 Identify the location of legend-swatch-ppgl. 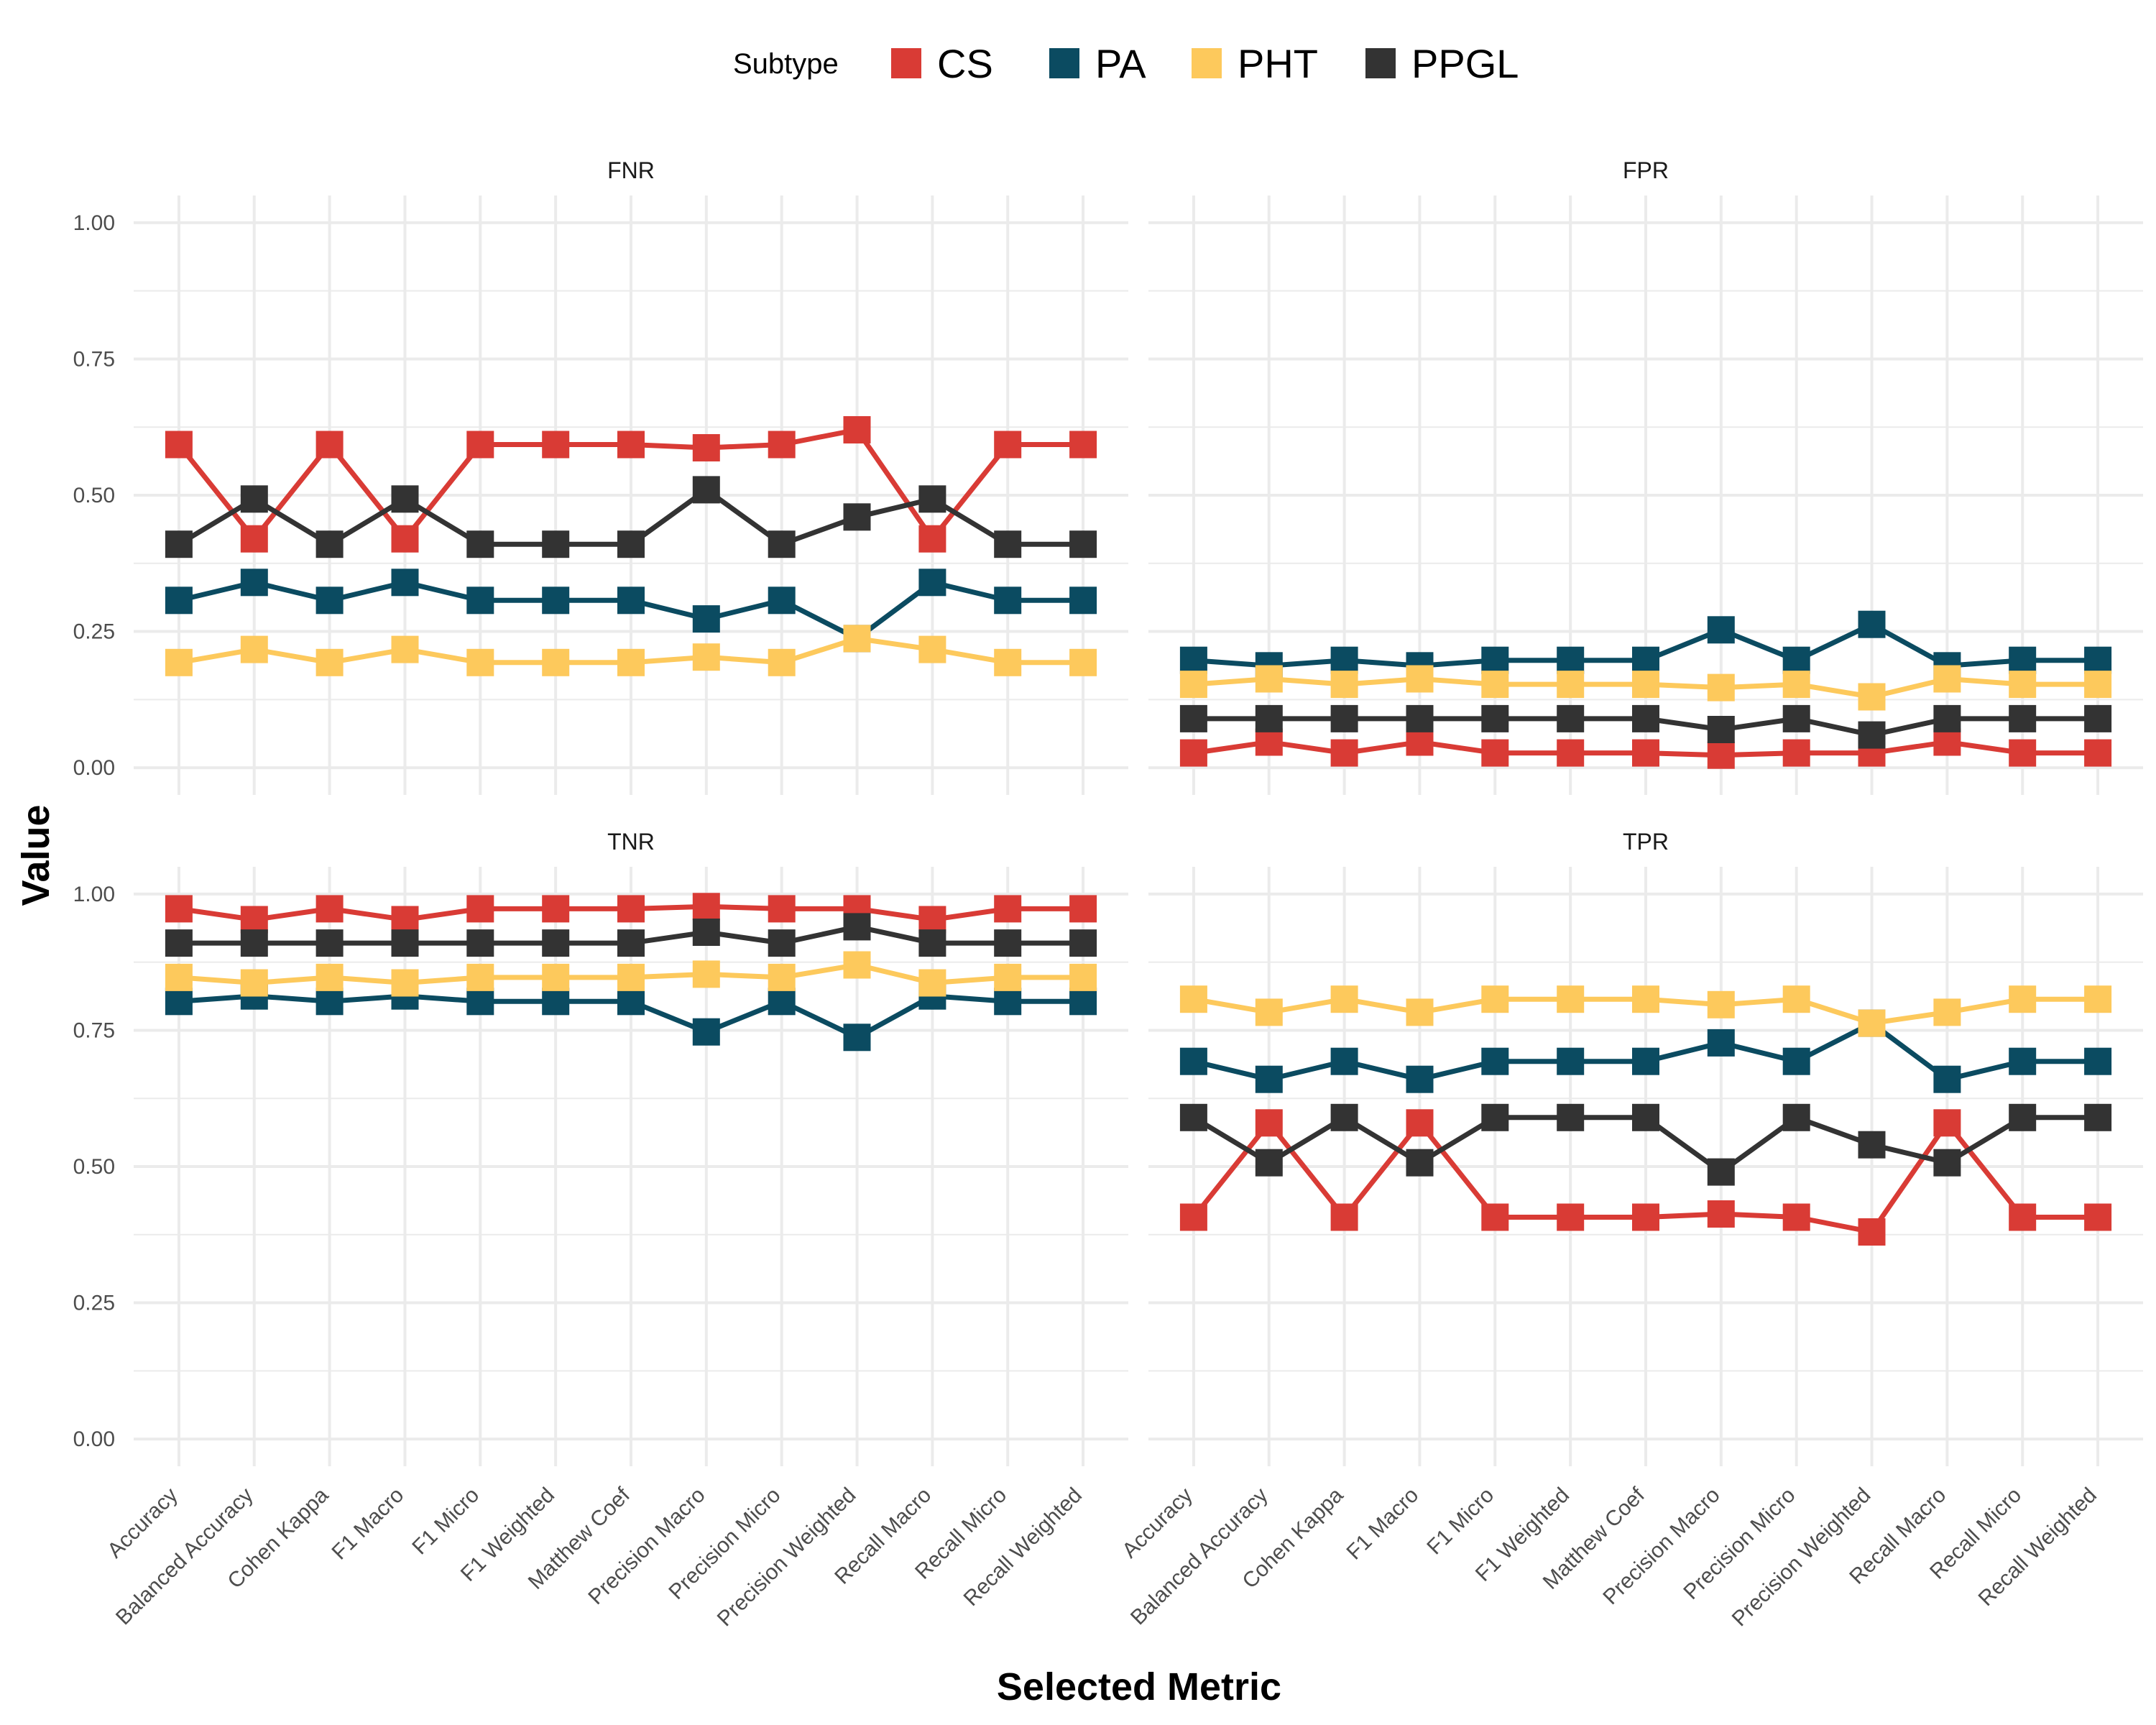
(1380, 63).